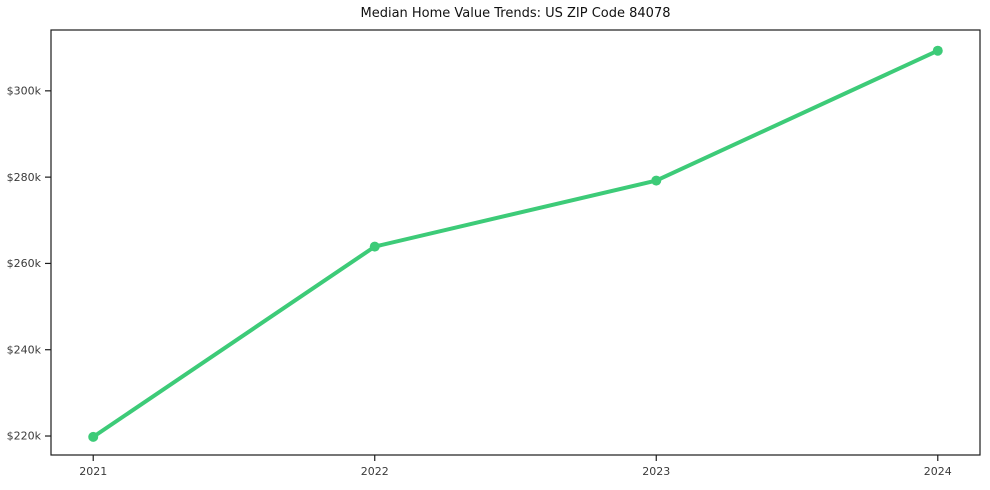 This screenshot has height=490, width=990. I want to click on y-tick-label: $280k, so click(24, 177).